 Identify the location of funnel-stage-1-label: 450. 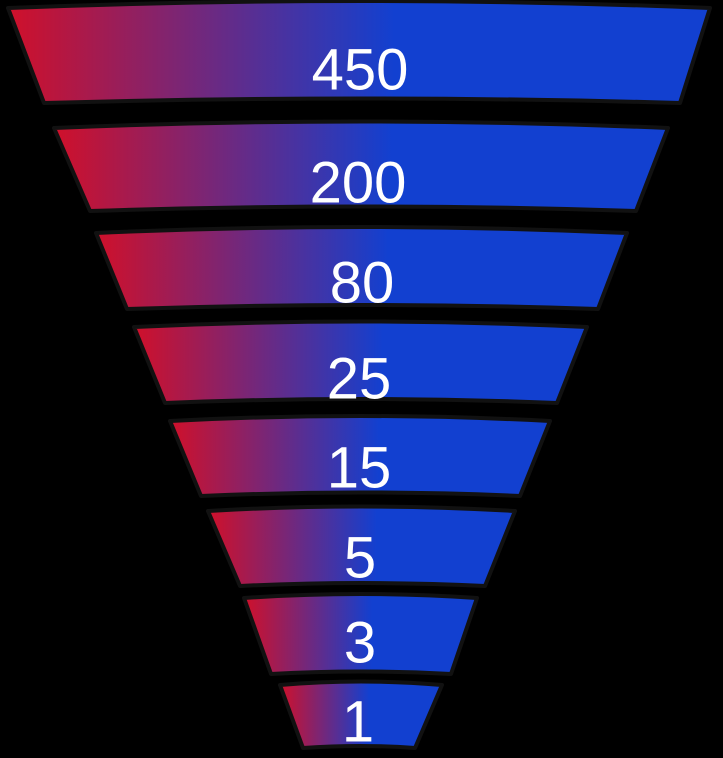
(360, 70).